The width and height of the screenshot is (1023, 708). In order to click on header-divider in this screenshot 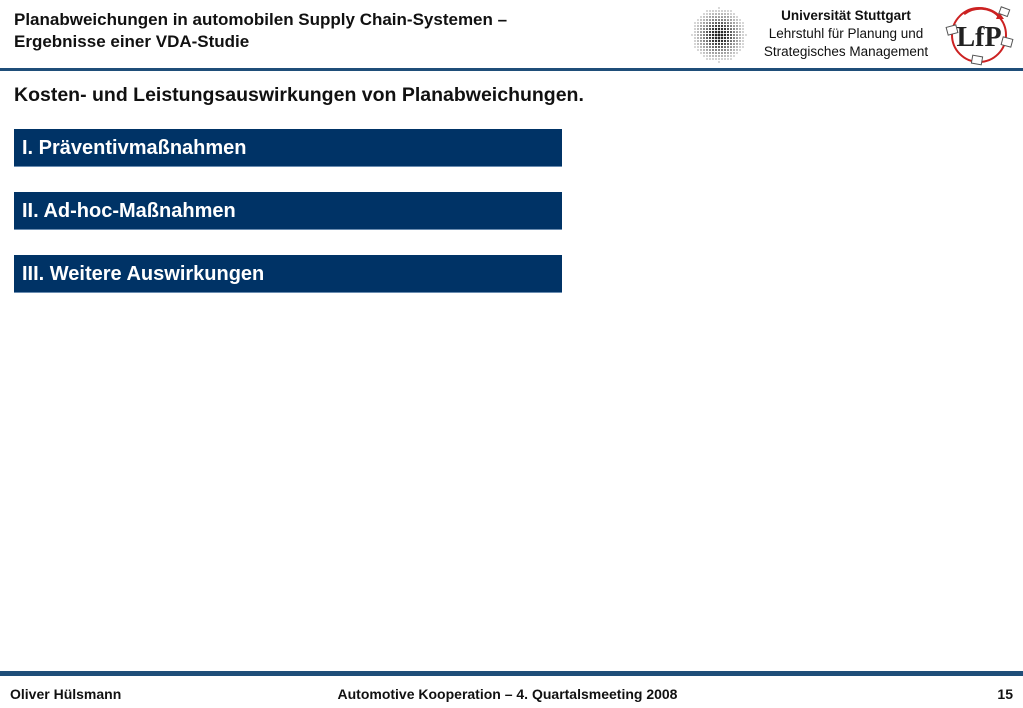, I will do `click(511, 69)`.